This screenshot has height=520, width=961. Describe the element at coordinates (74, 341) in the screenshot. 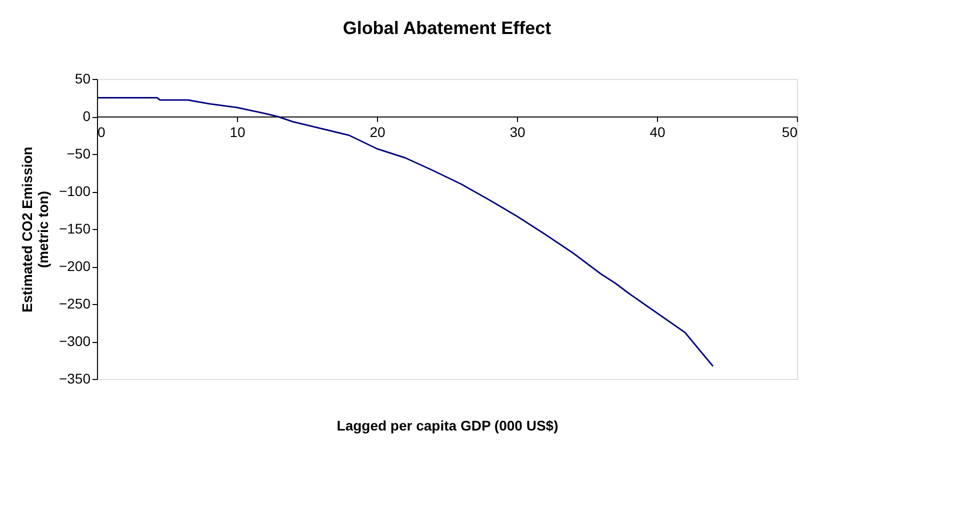

I see `y-tick-label: −300` at that location.